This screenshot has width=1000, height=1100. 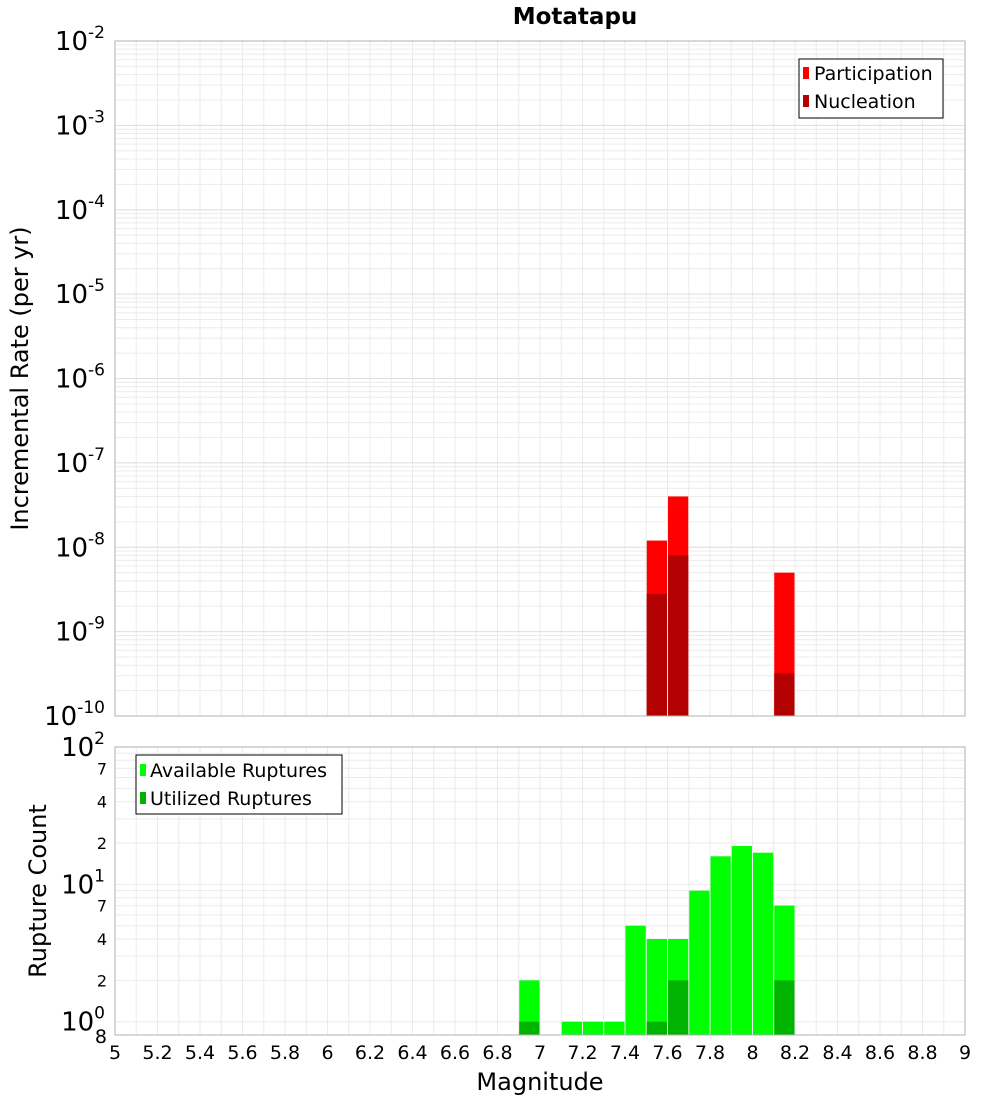 I want to click on legend-entry: Nucleation, so click(x=865, y=102).